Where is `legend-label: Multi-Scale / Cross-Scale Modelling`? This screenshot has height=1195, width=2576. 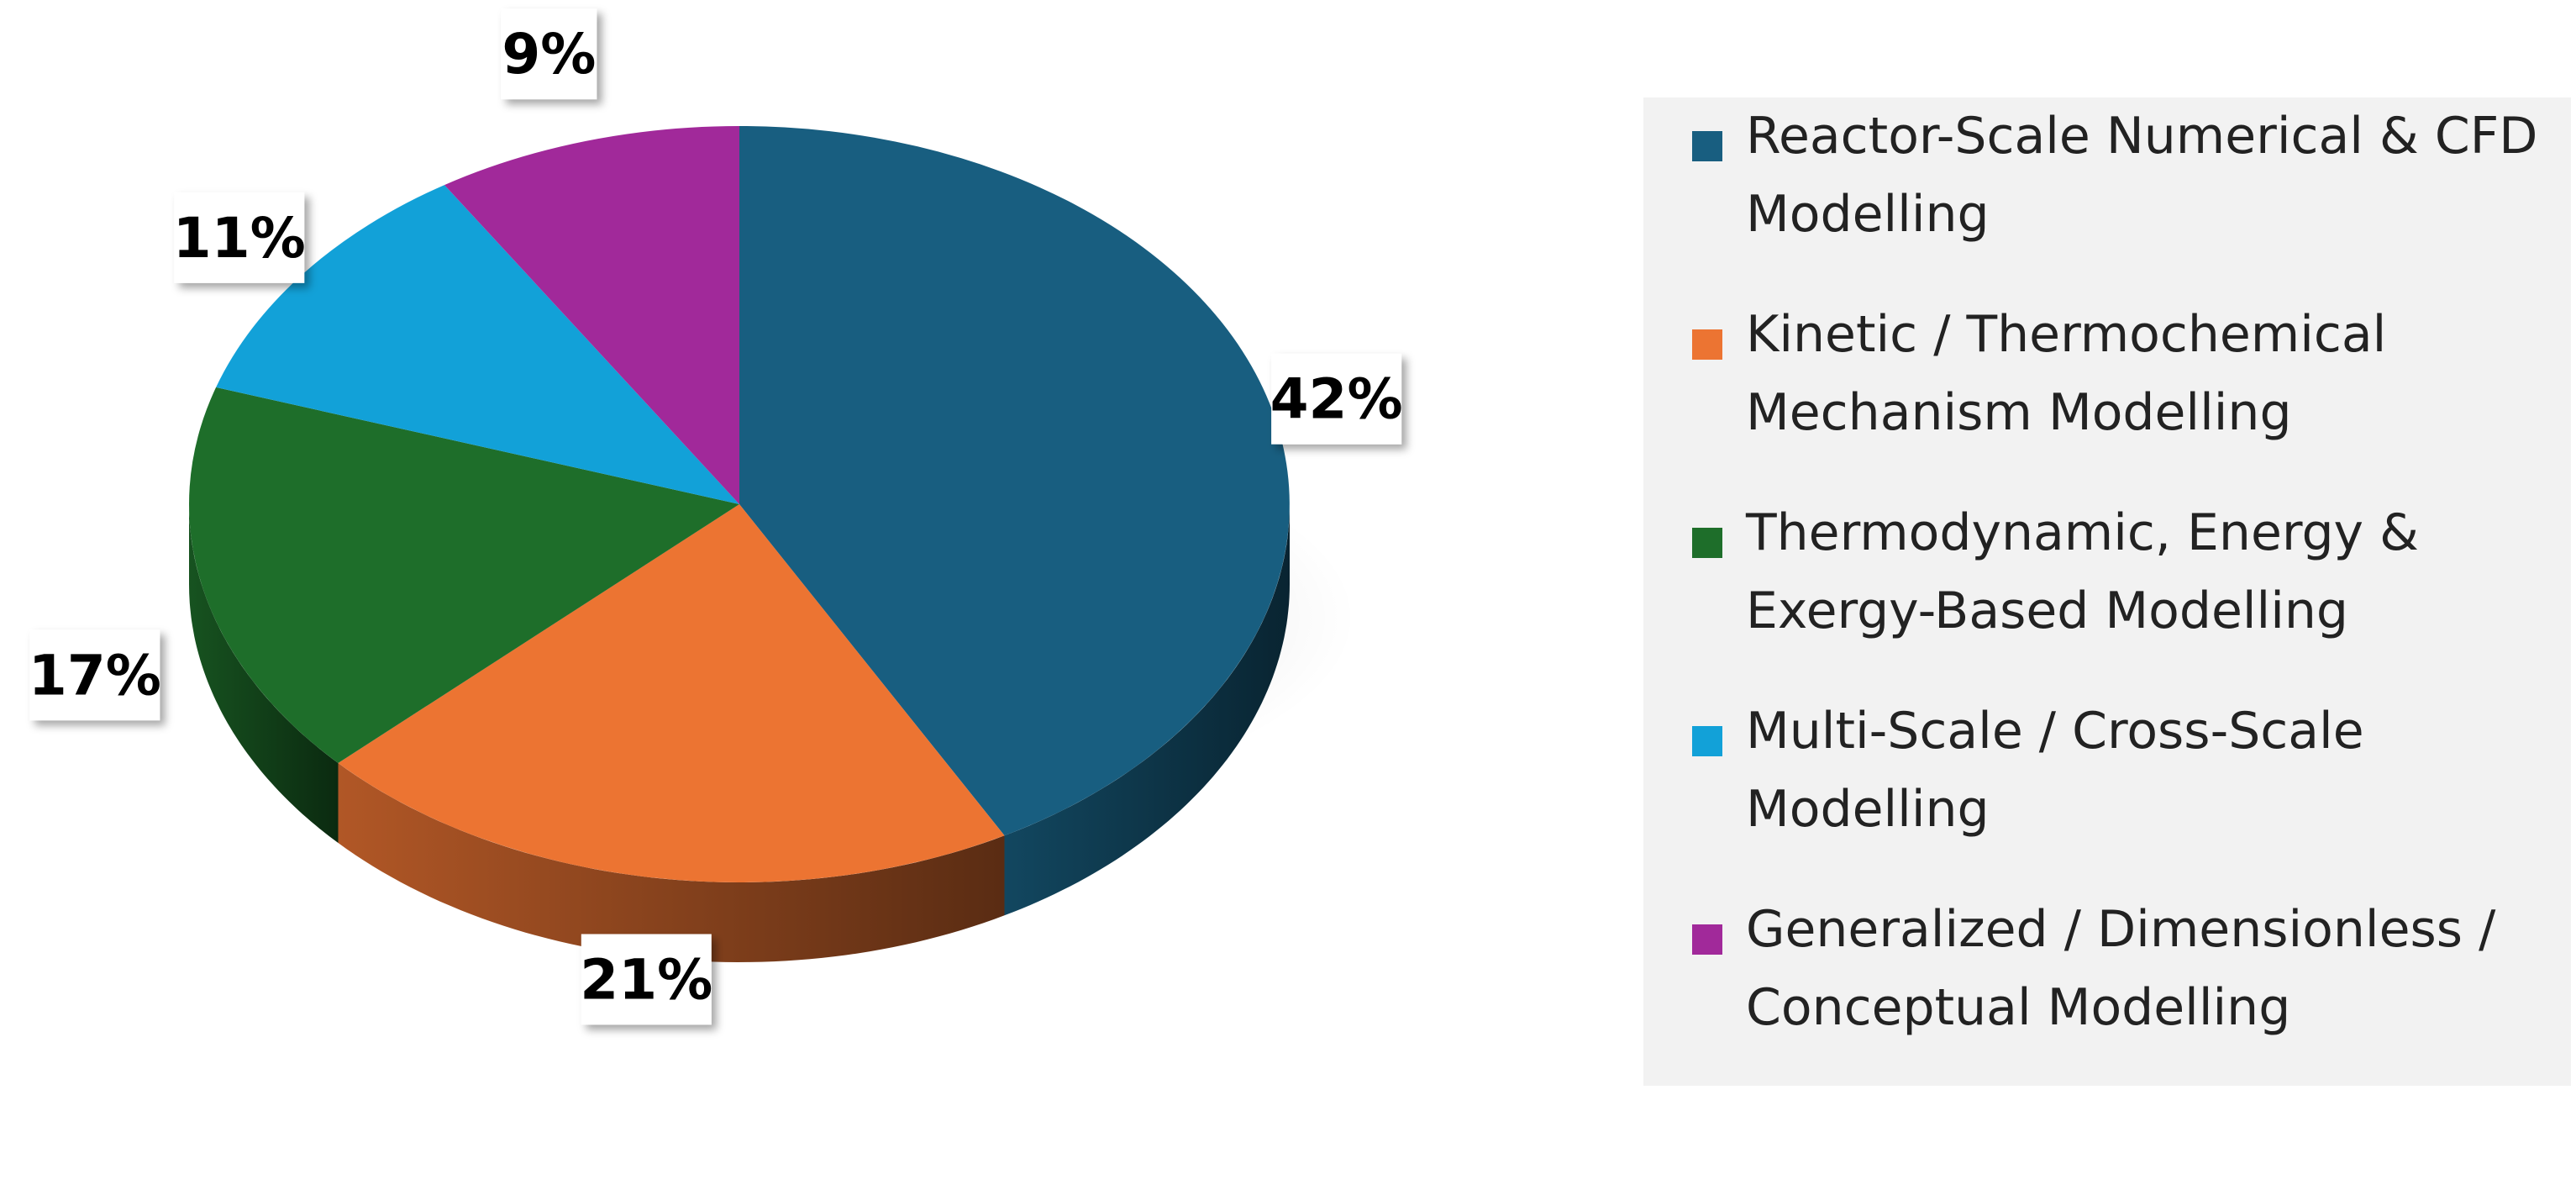 legend-label: Multi-Scale / Cross-Scale Modelling is located at coordinates (2055, 770).